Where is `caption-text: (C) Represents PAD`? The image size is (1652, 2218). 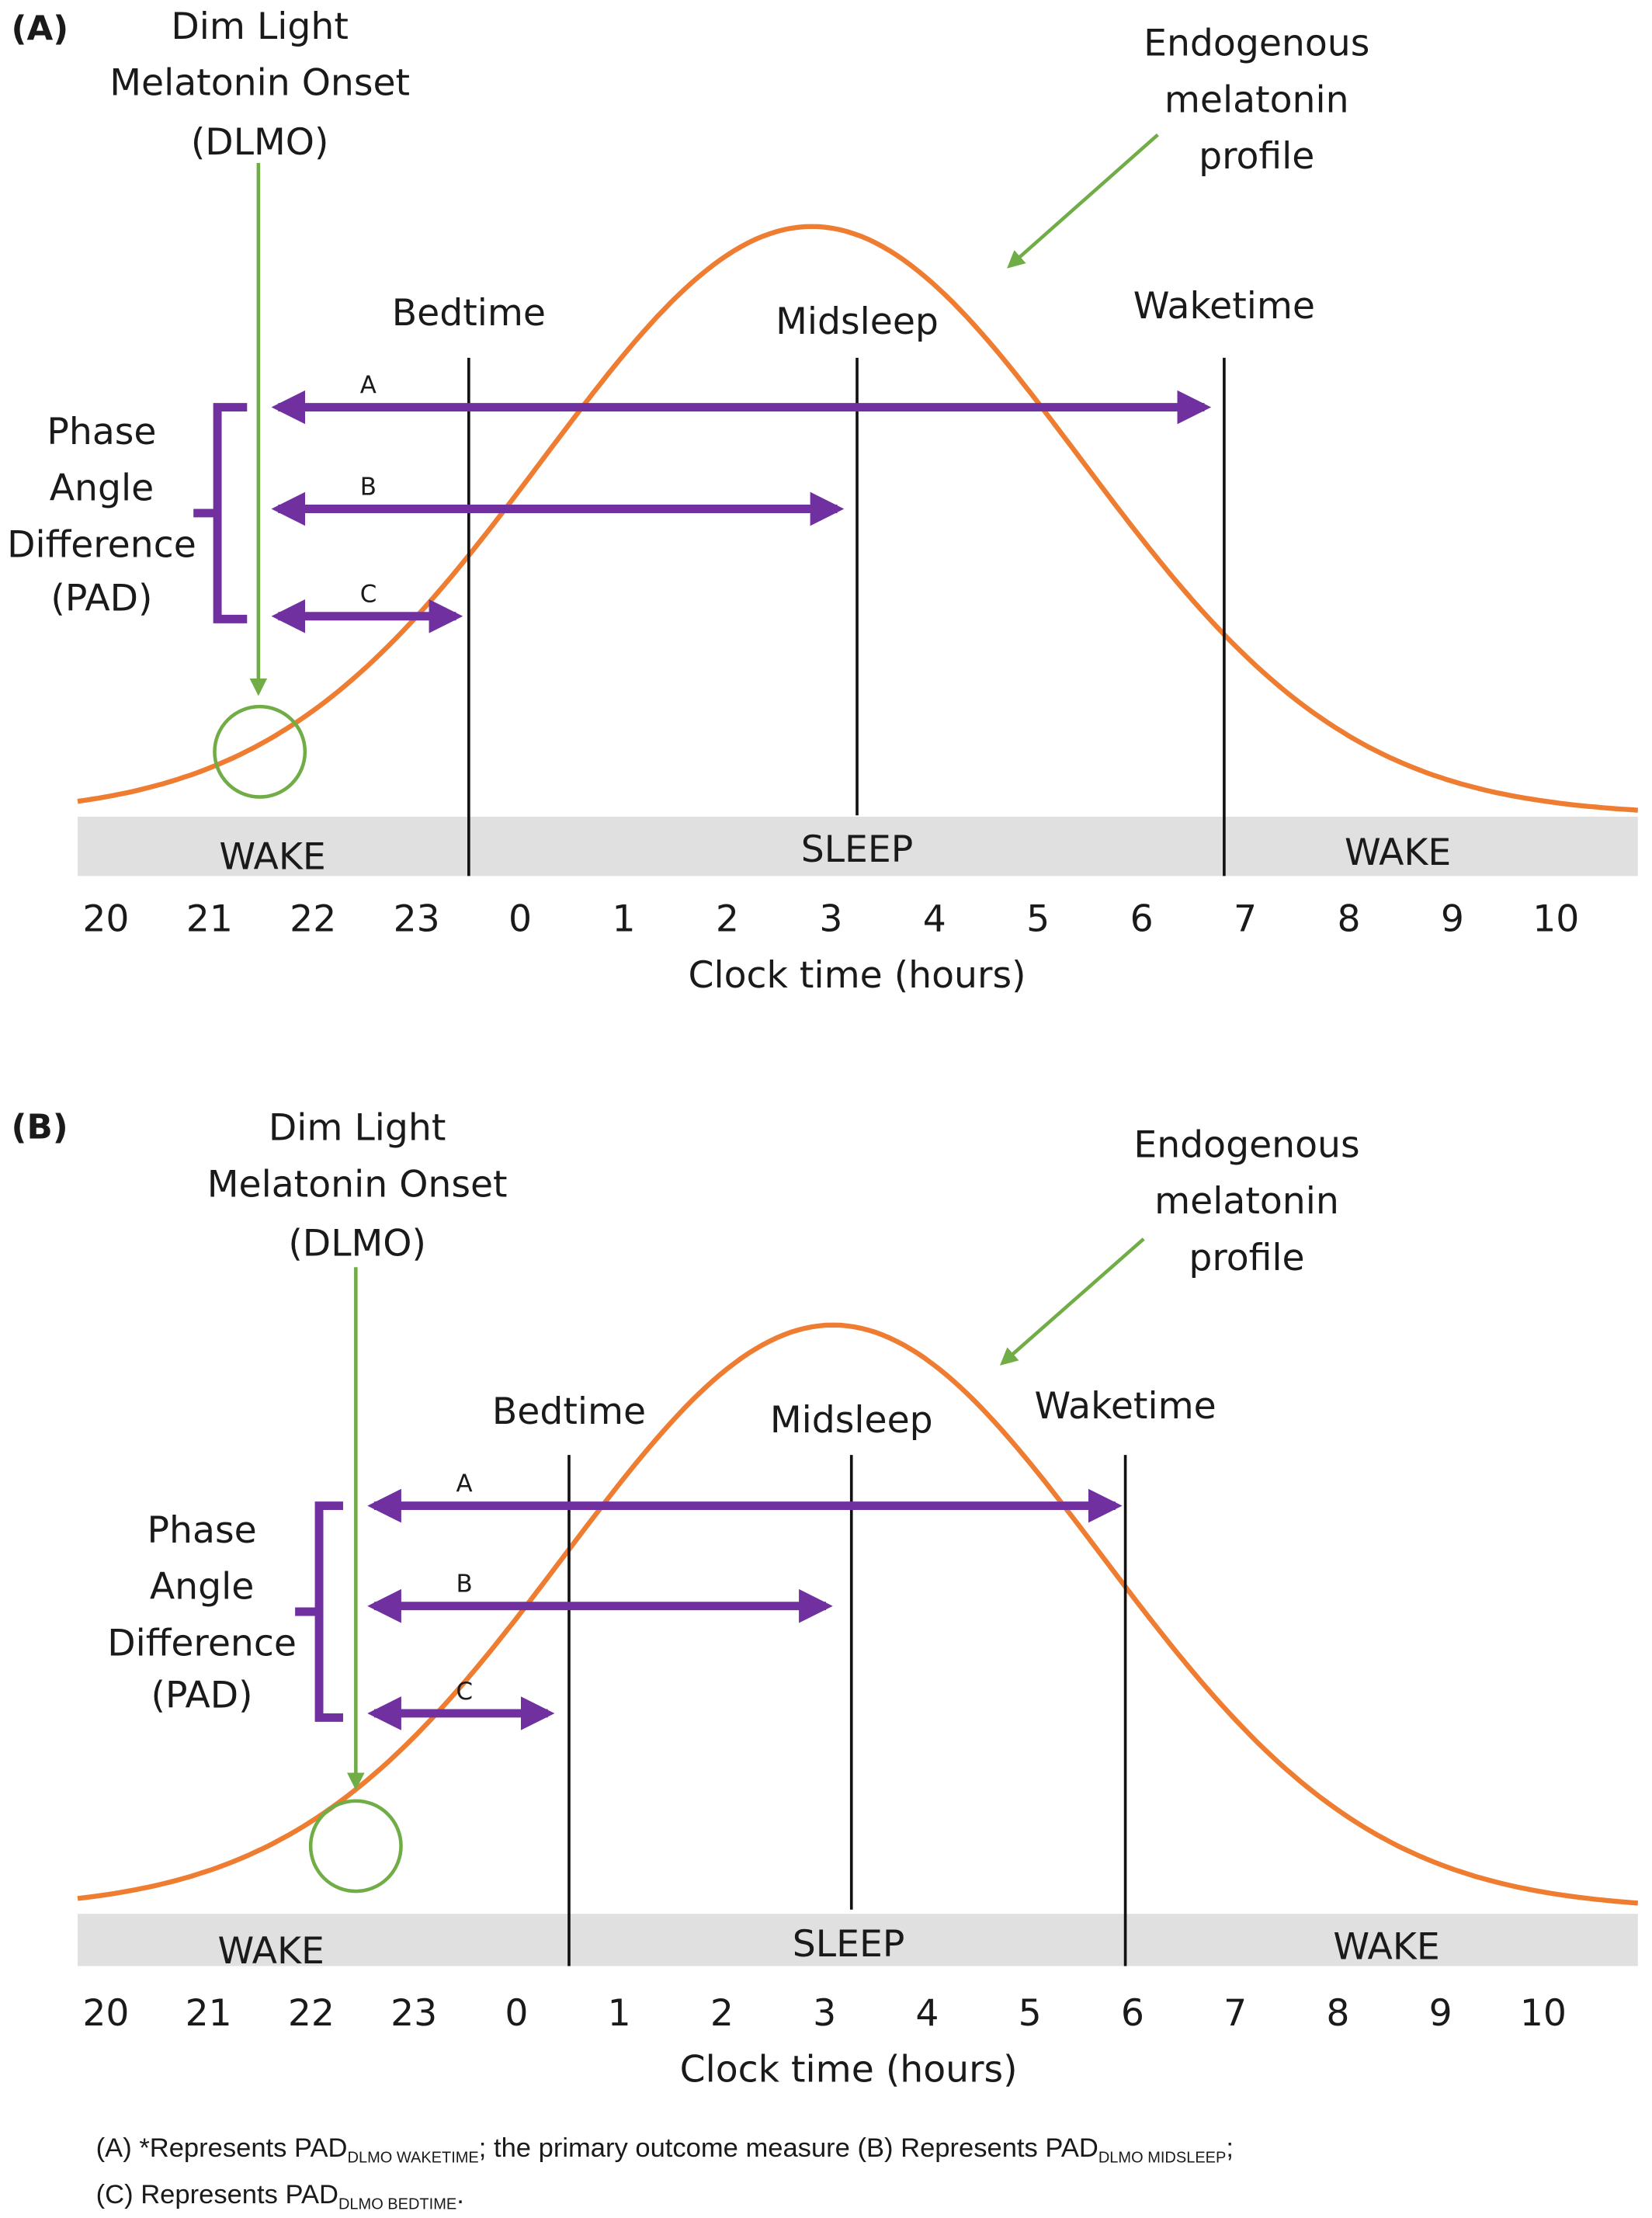 caption-text: (C) Represents PAD is located at coordinates (217, 2194).